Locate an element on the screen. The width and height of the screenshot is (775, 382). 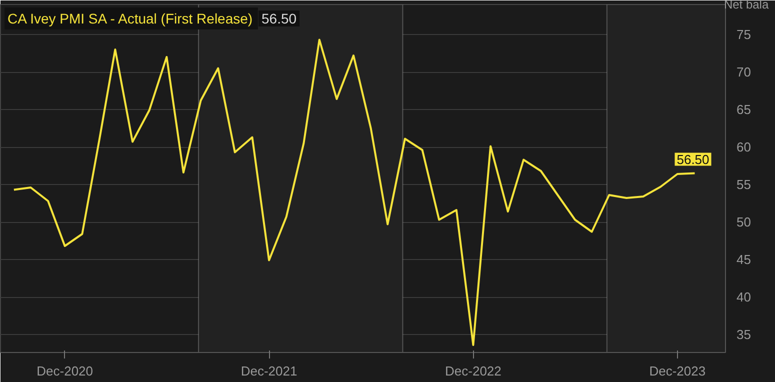
chart-title: CA Ivey PMI SA - Actual (First Release) is located at coordinates (130, 18).